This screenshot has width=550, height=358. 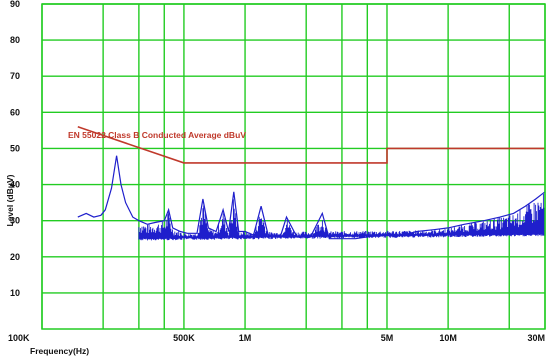 I want to click on y-tick-label: 40, so click(x=15, y=185).